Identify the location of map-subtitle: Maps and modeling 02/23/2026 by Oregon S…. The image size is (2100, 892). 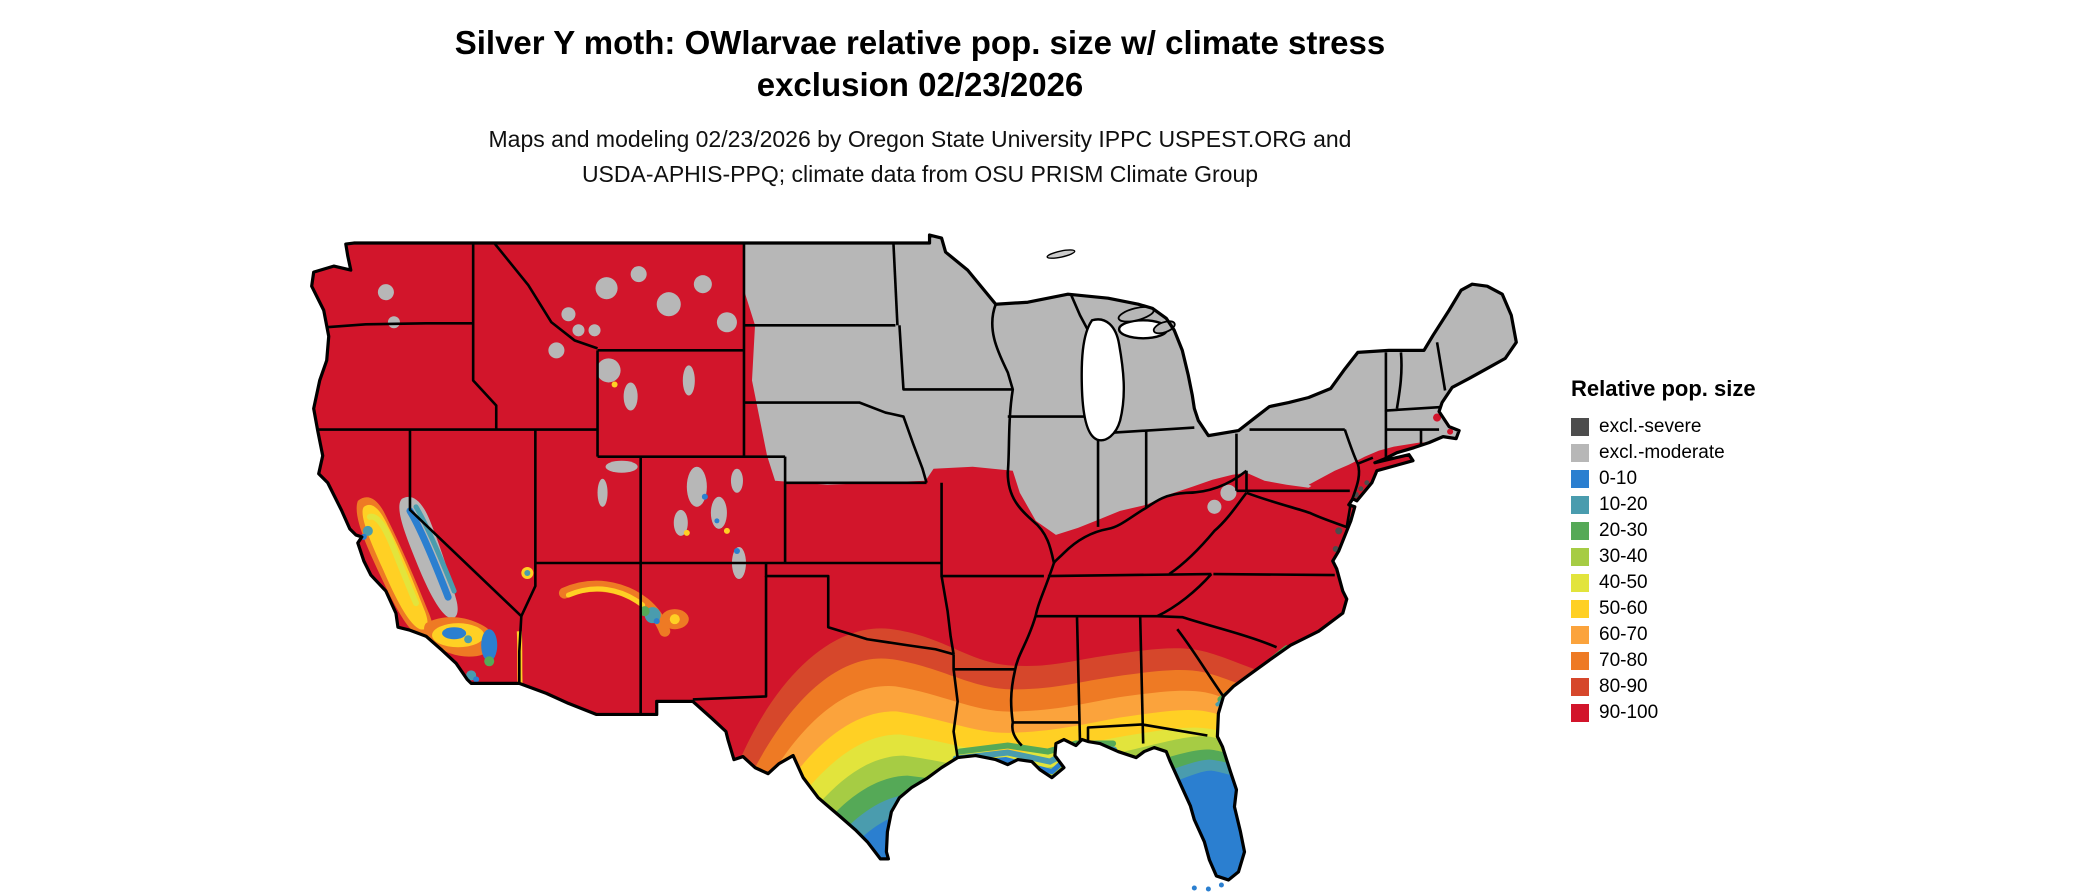
(920, 156).